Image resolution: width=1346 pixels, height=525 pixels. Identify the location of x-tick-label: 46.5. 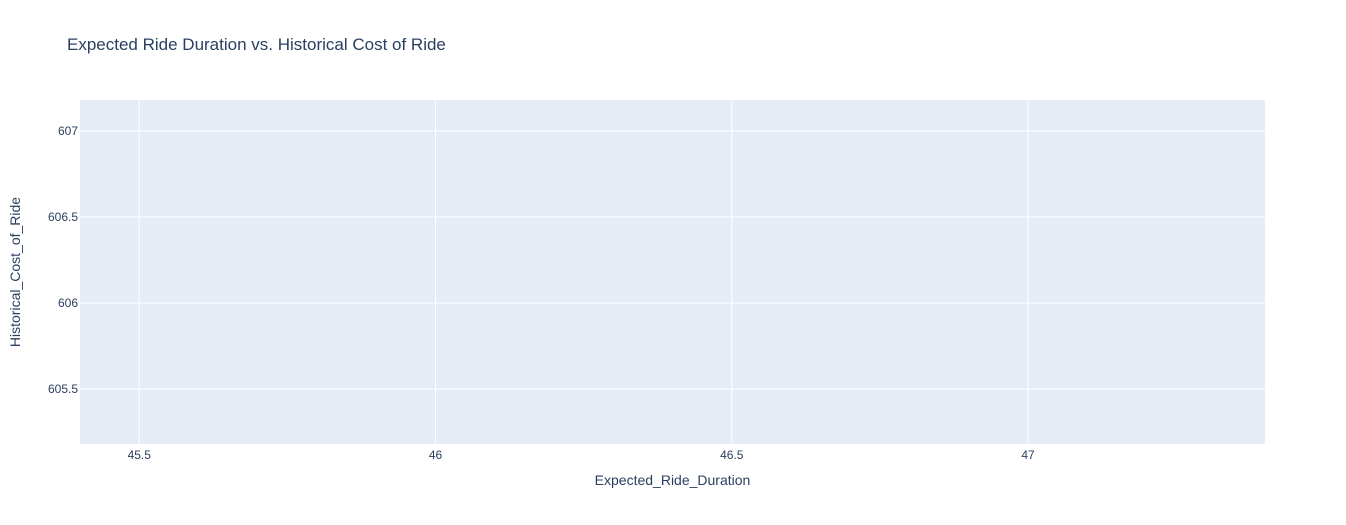
(732, 455).